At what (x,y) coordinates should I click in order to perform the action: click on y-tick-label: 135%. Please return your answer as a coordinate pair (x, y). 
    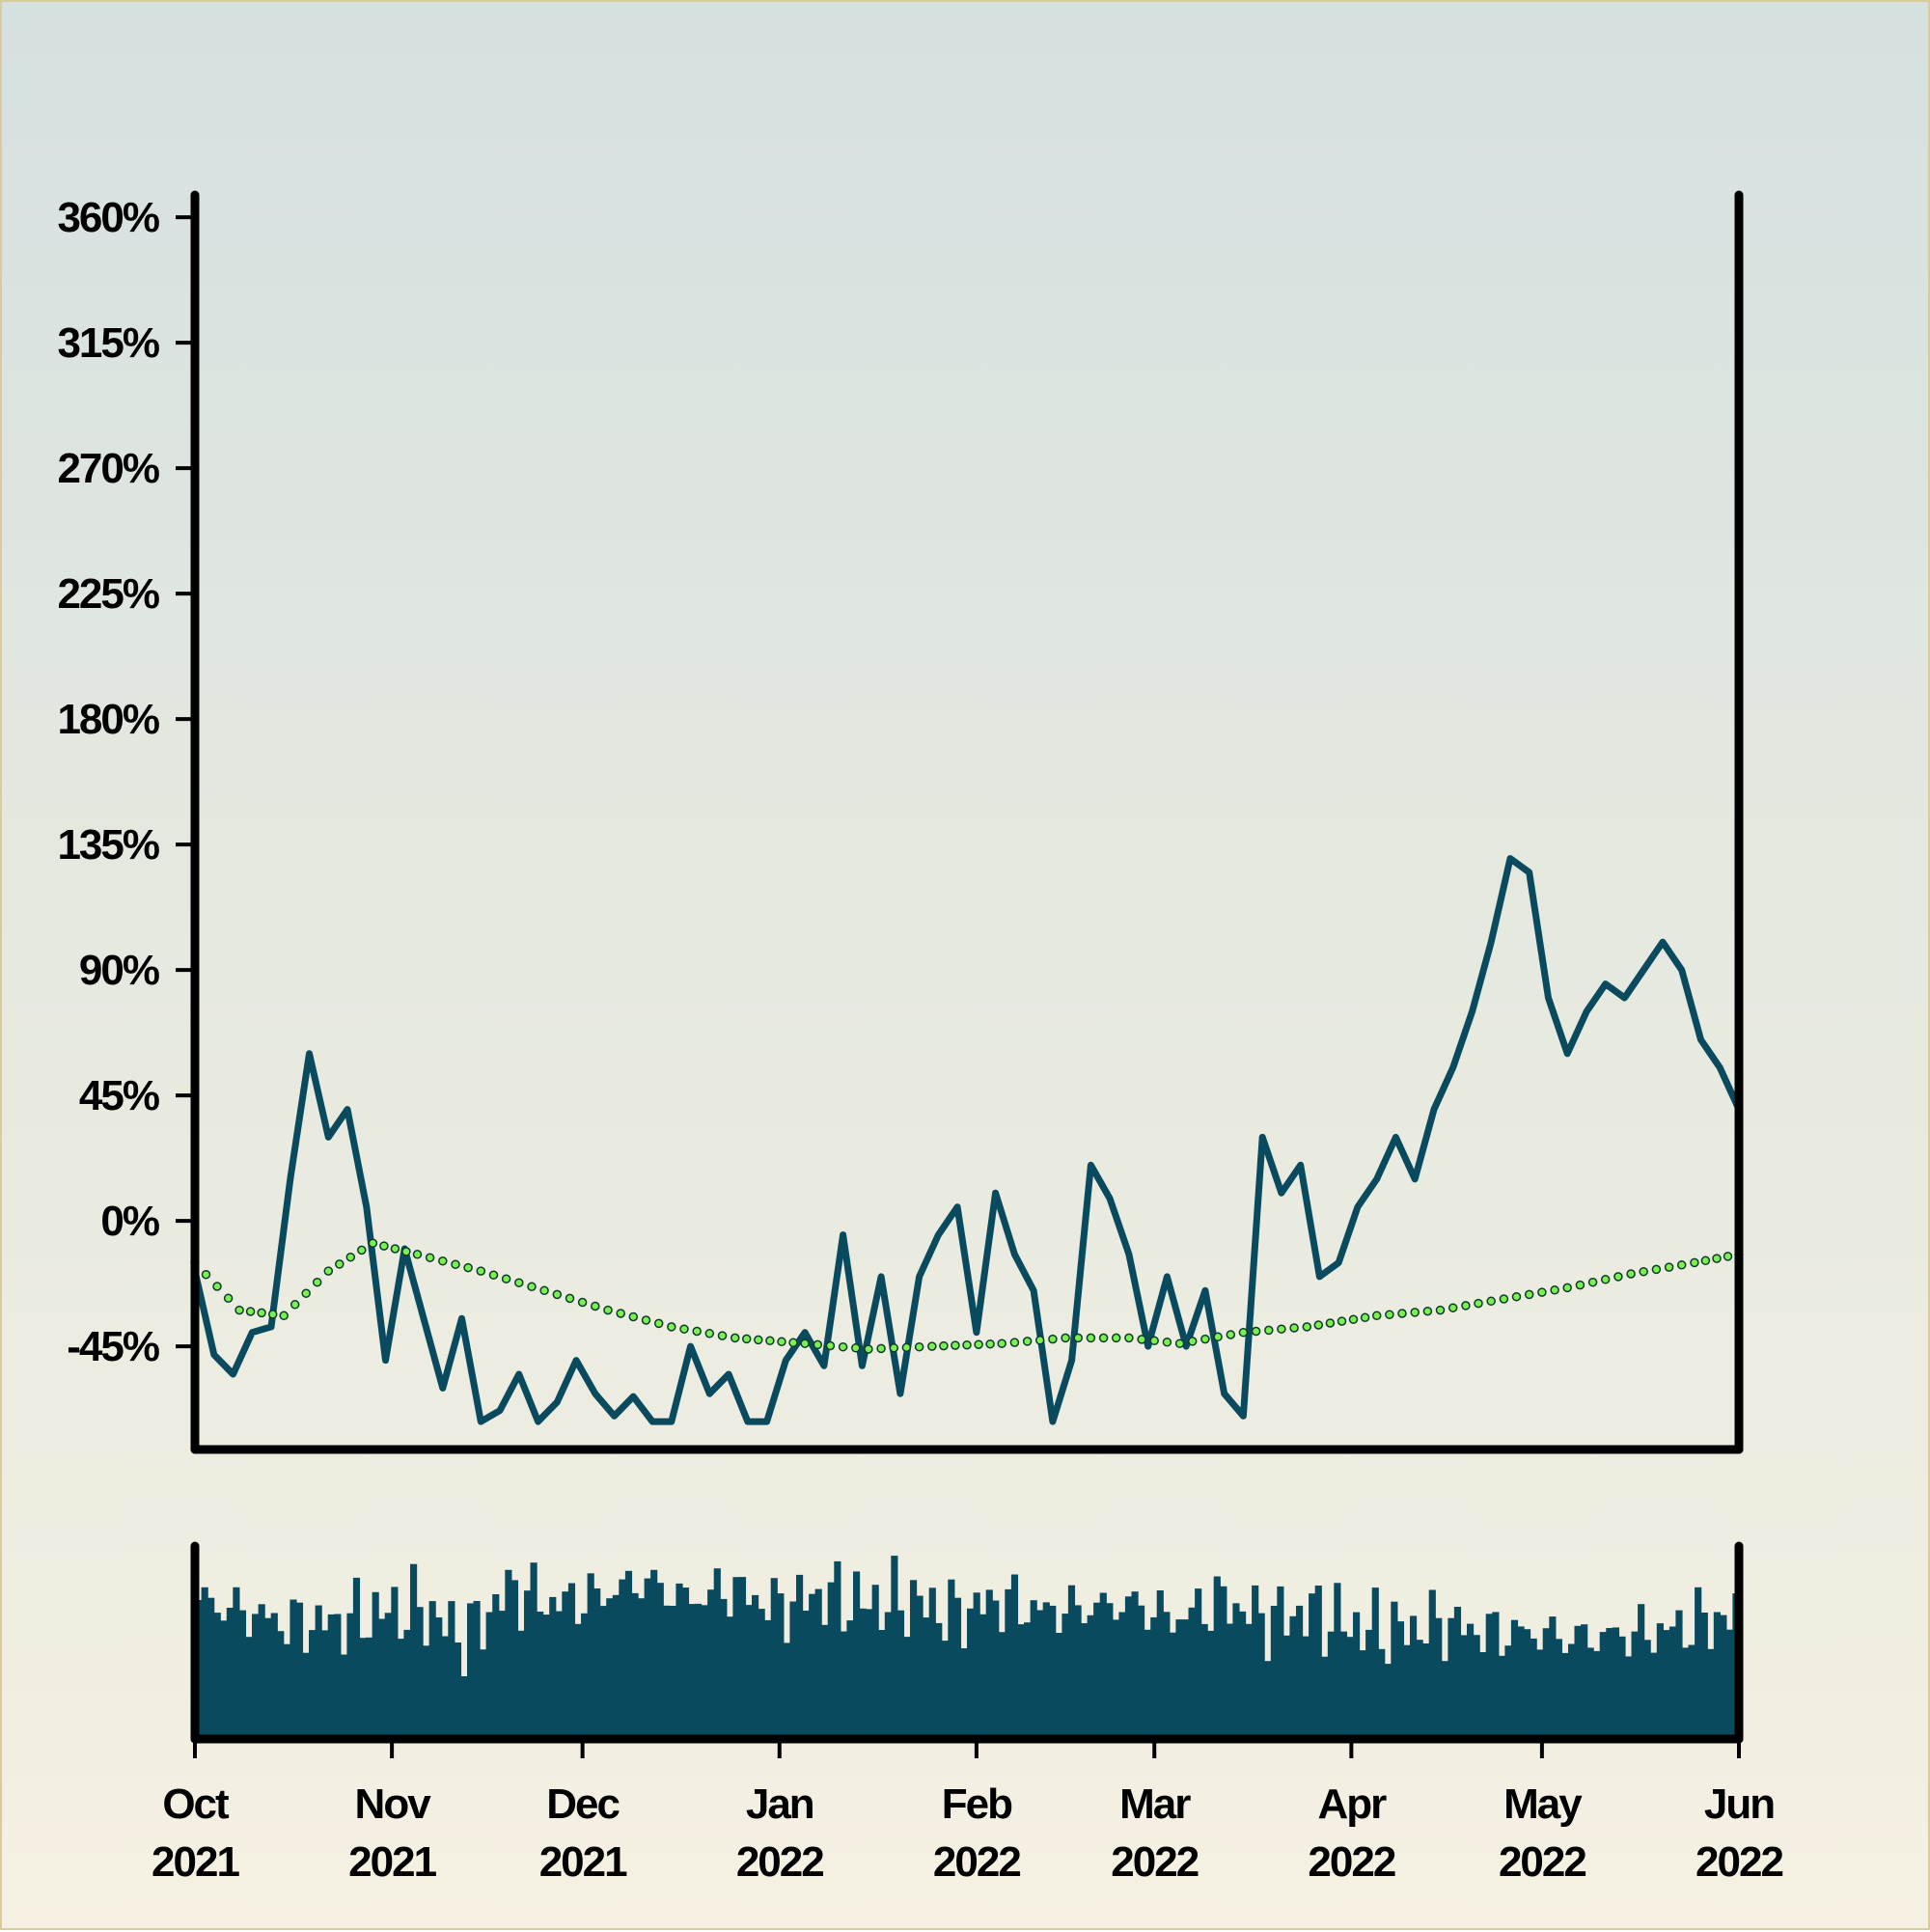
    Looking at the image, I should click on (107, 845).